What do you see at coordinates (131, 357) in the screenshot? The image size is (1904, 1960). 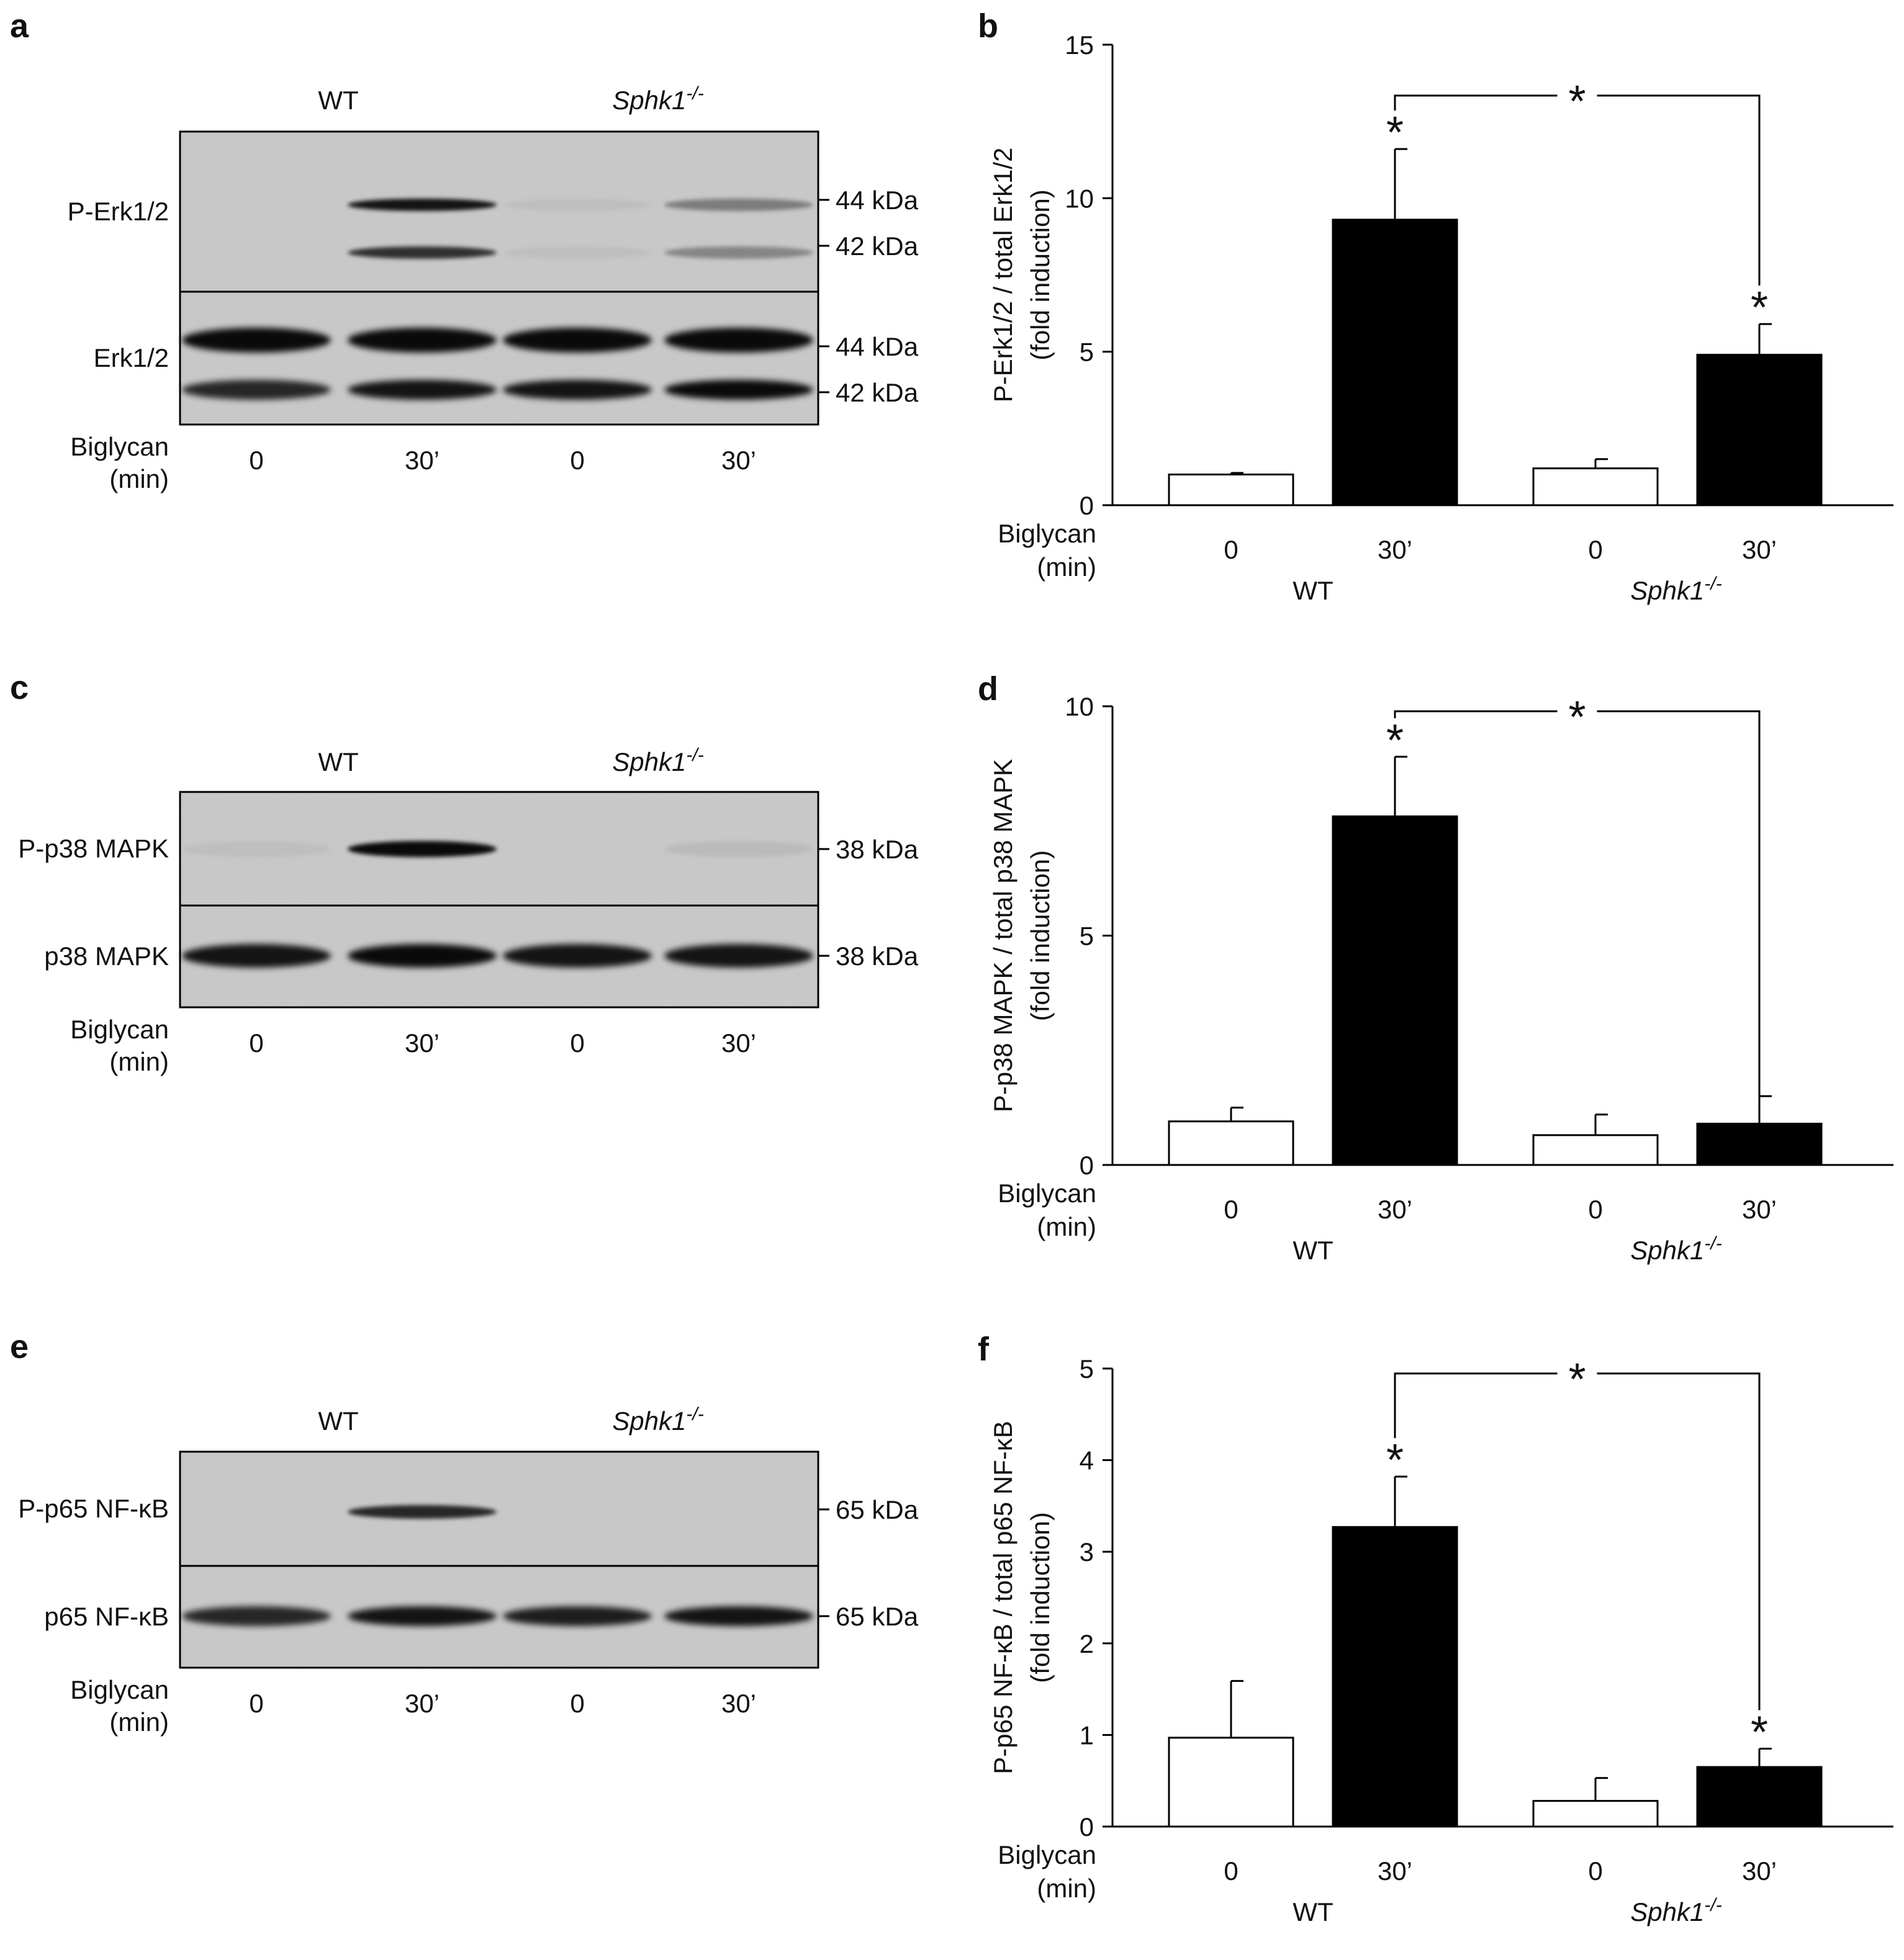 I see `strip-label-total: Erk1/2` at bounding box center [131, 357].